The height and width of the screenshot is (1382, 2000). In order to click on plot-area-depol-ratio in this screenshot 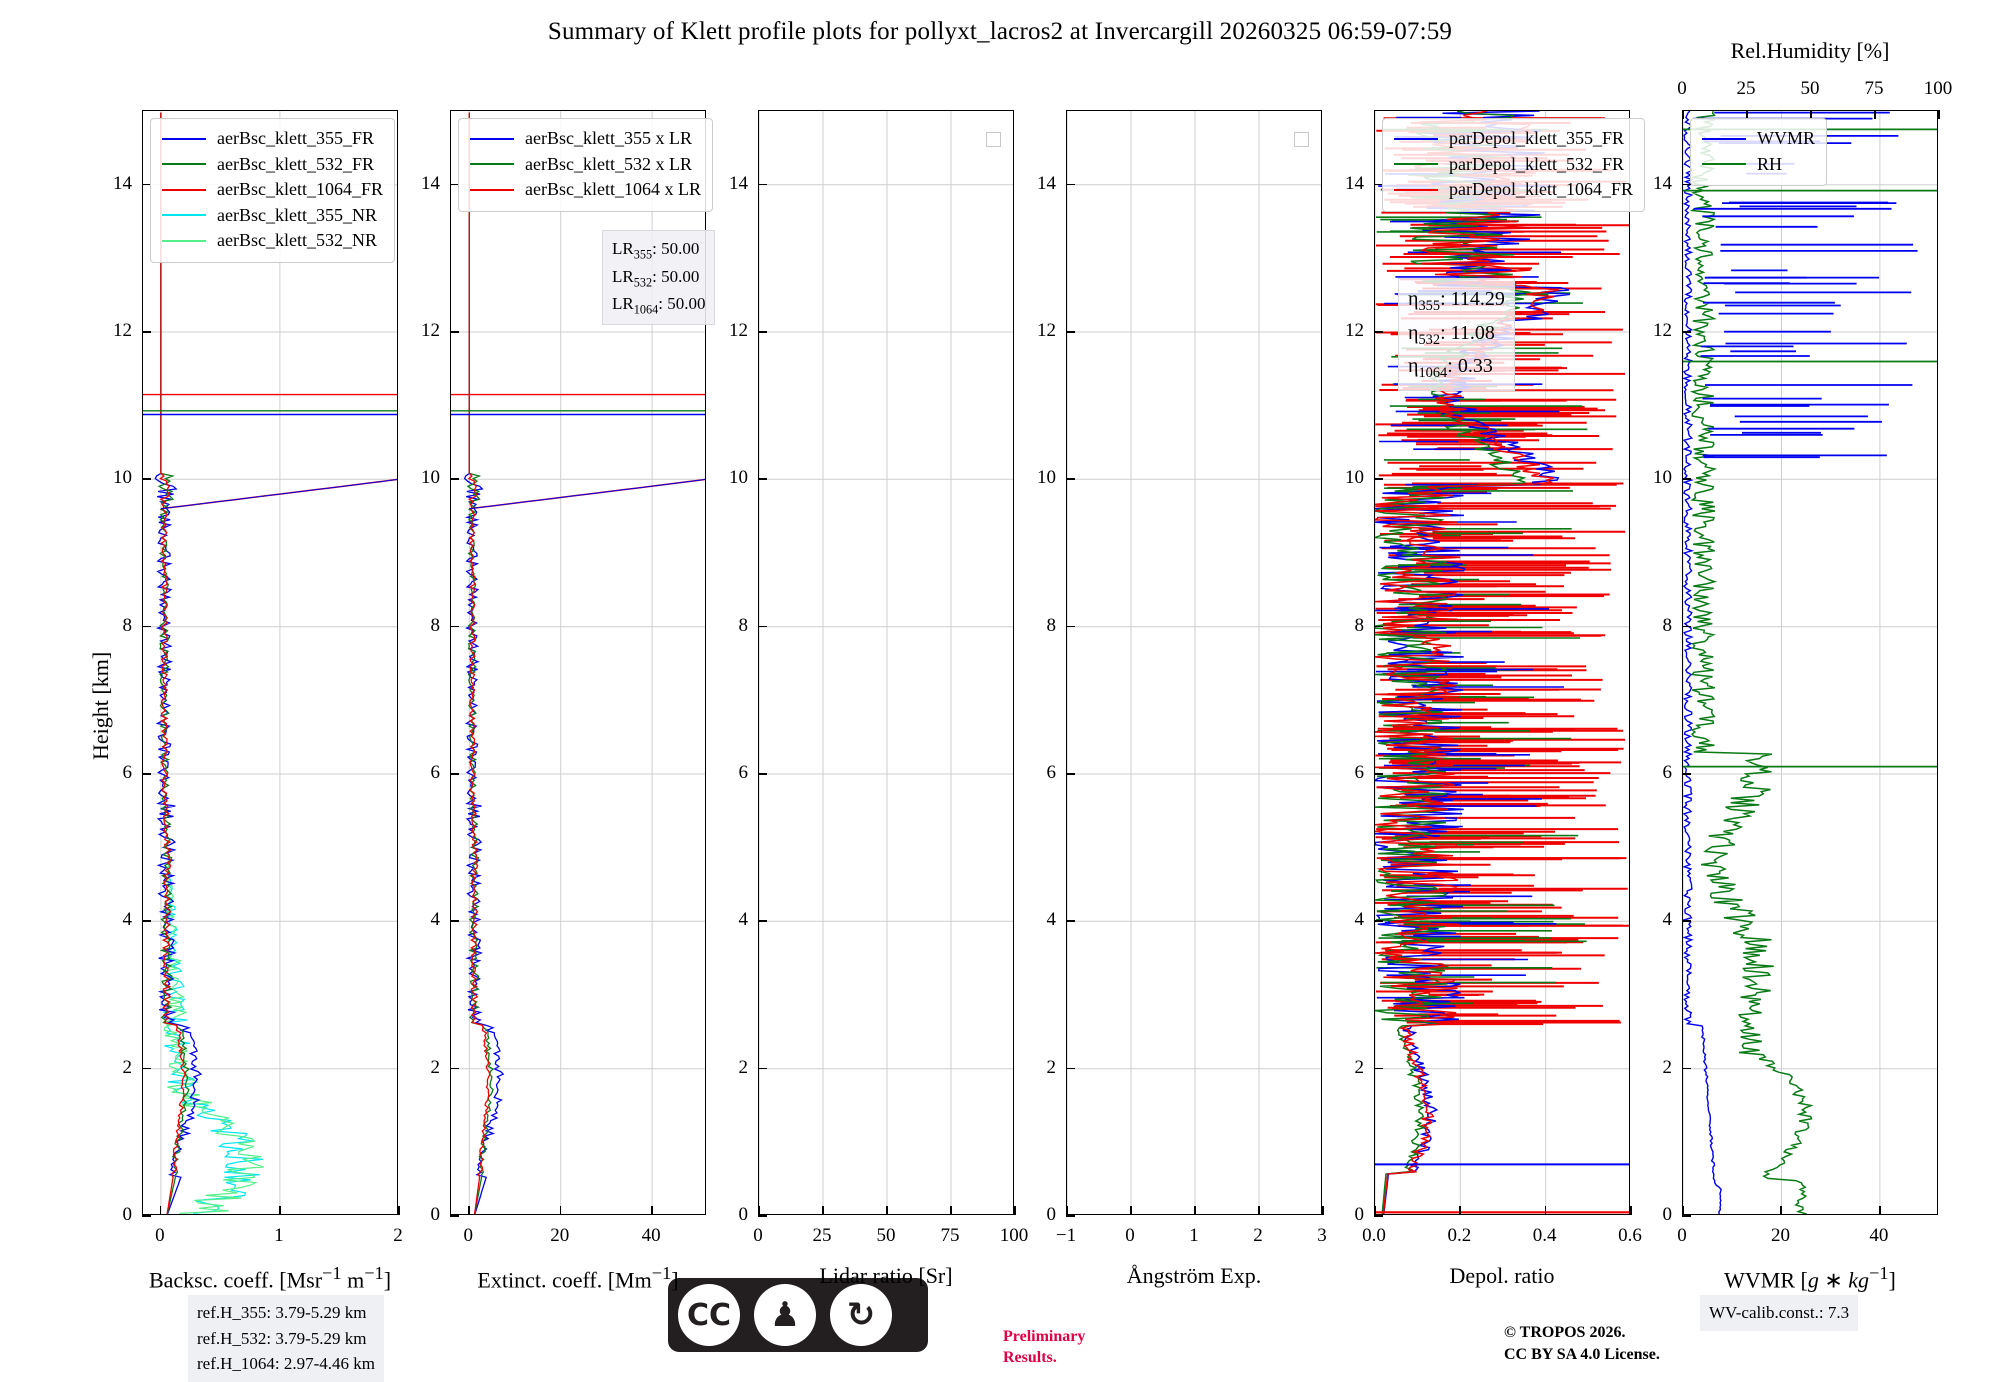, I will do `click(1502, 662)`.